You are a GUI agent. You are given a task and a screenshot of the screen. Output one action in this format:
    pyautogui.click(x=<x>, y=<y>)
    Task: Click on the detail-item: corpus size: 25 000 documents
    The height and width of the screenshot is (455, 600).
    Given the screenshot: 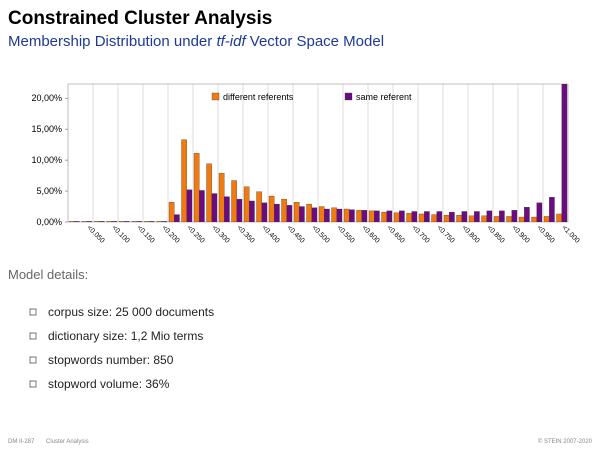 What is the action you would take?
    pyautogui.click(x=131, y=312)
    